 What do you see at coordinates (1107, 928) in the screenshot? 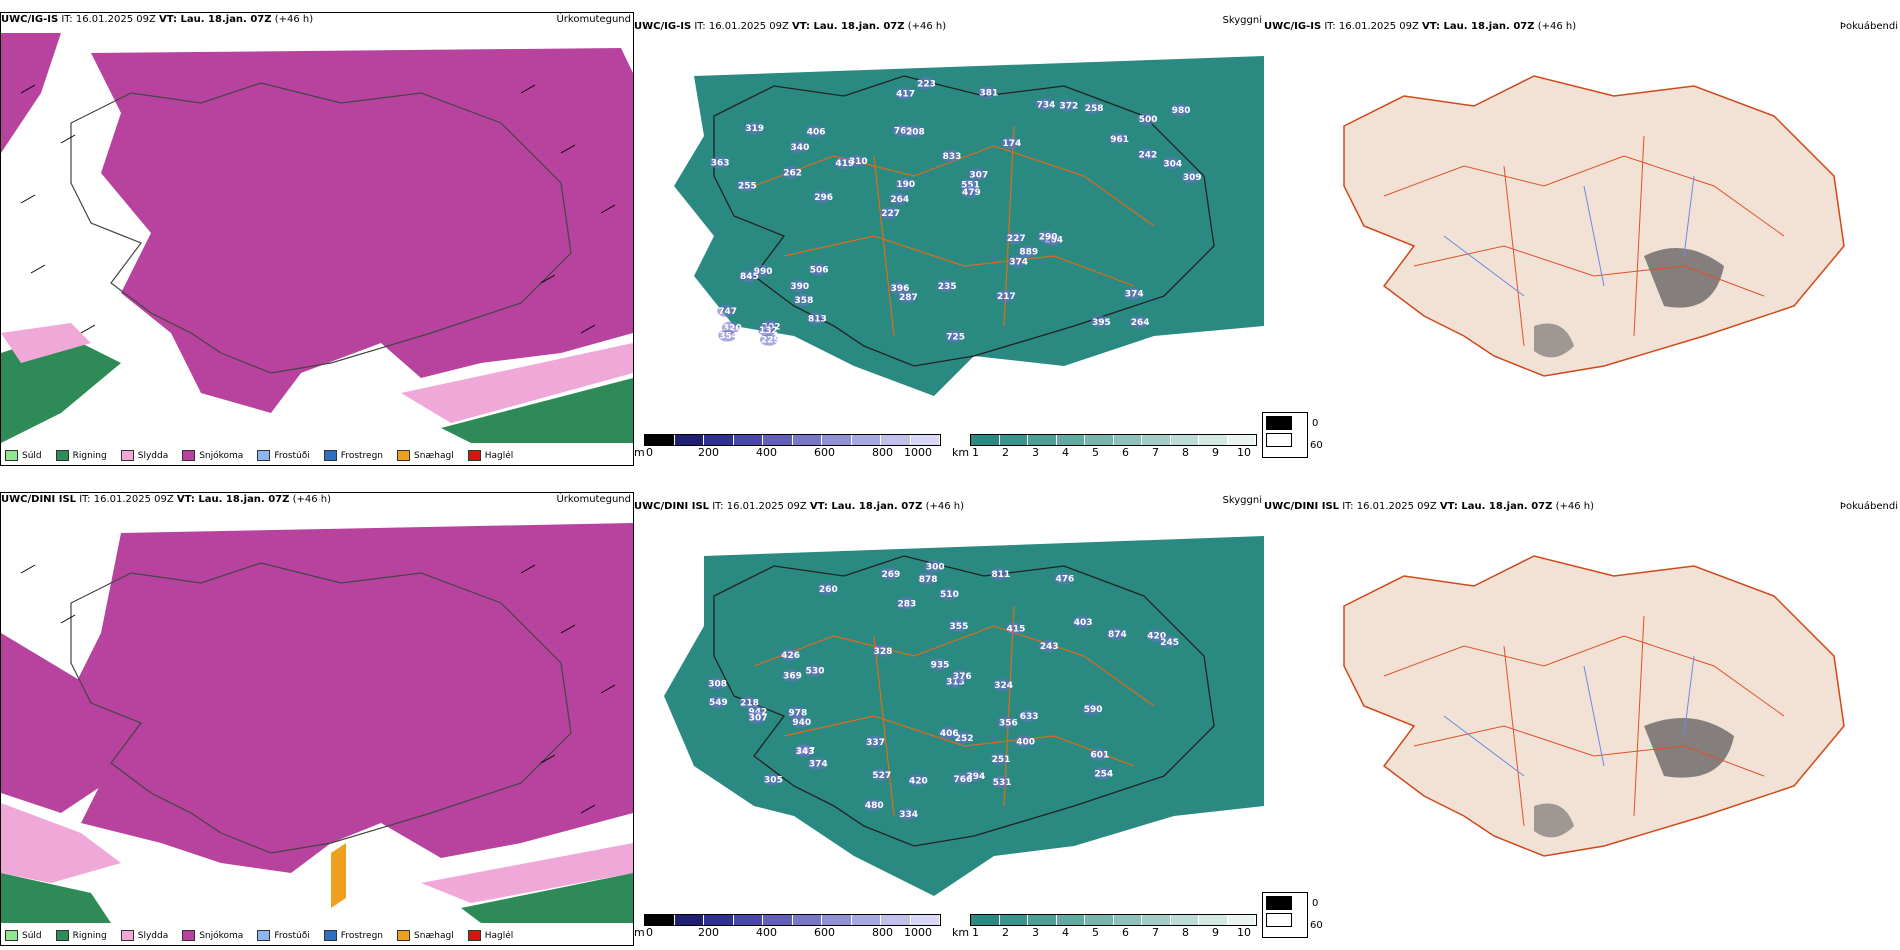
I see `visibility-colorbar: km 1 2 3 4 5 6 7 8 9 10` at bounding box center [1107, 928].